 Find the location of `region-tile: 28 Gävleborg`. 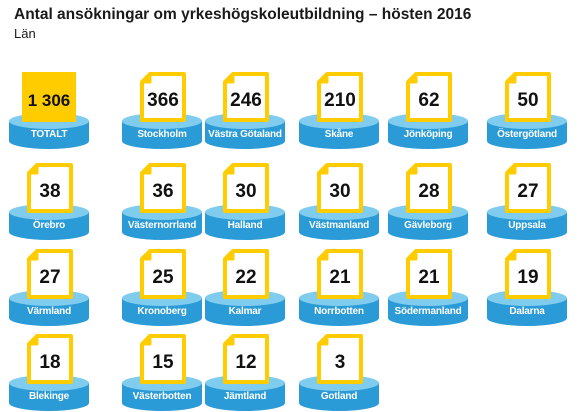

region-tile: 28 Gävleborg is located at coordinates (428, 201).